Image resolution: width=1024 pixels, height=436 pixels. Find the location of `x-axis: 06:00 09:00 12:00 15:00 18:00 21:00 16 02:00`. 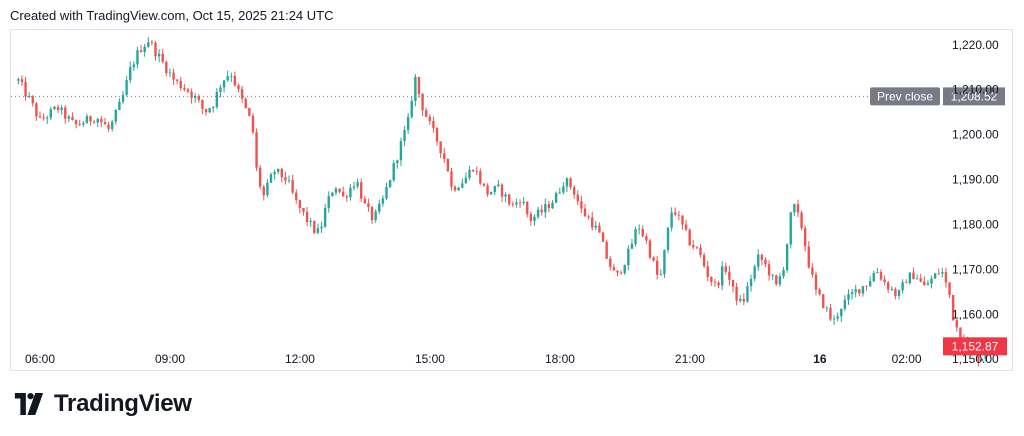

x-axis: 06:00 09:00 12:00 15:00 18:00 21:00 16 02:00 is located at coordinates (473, 359).